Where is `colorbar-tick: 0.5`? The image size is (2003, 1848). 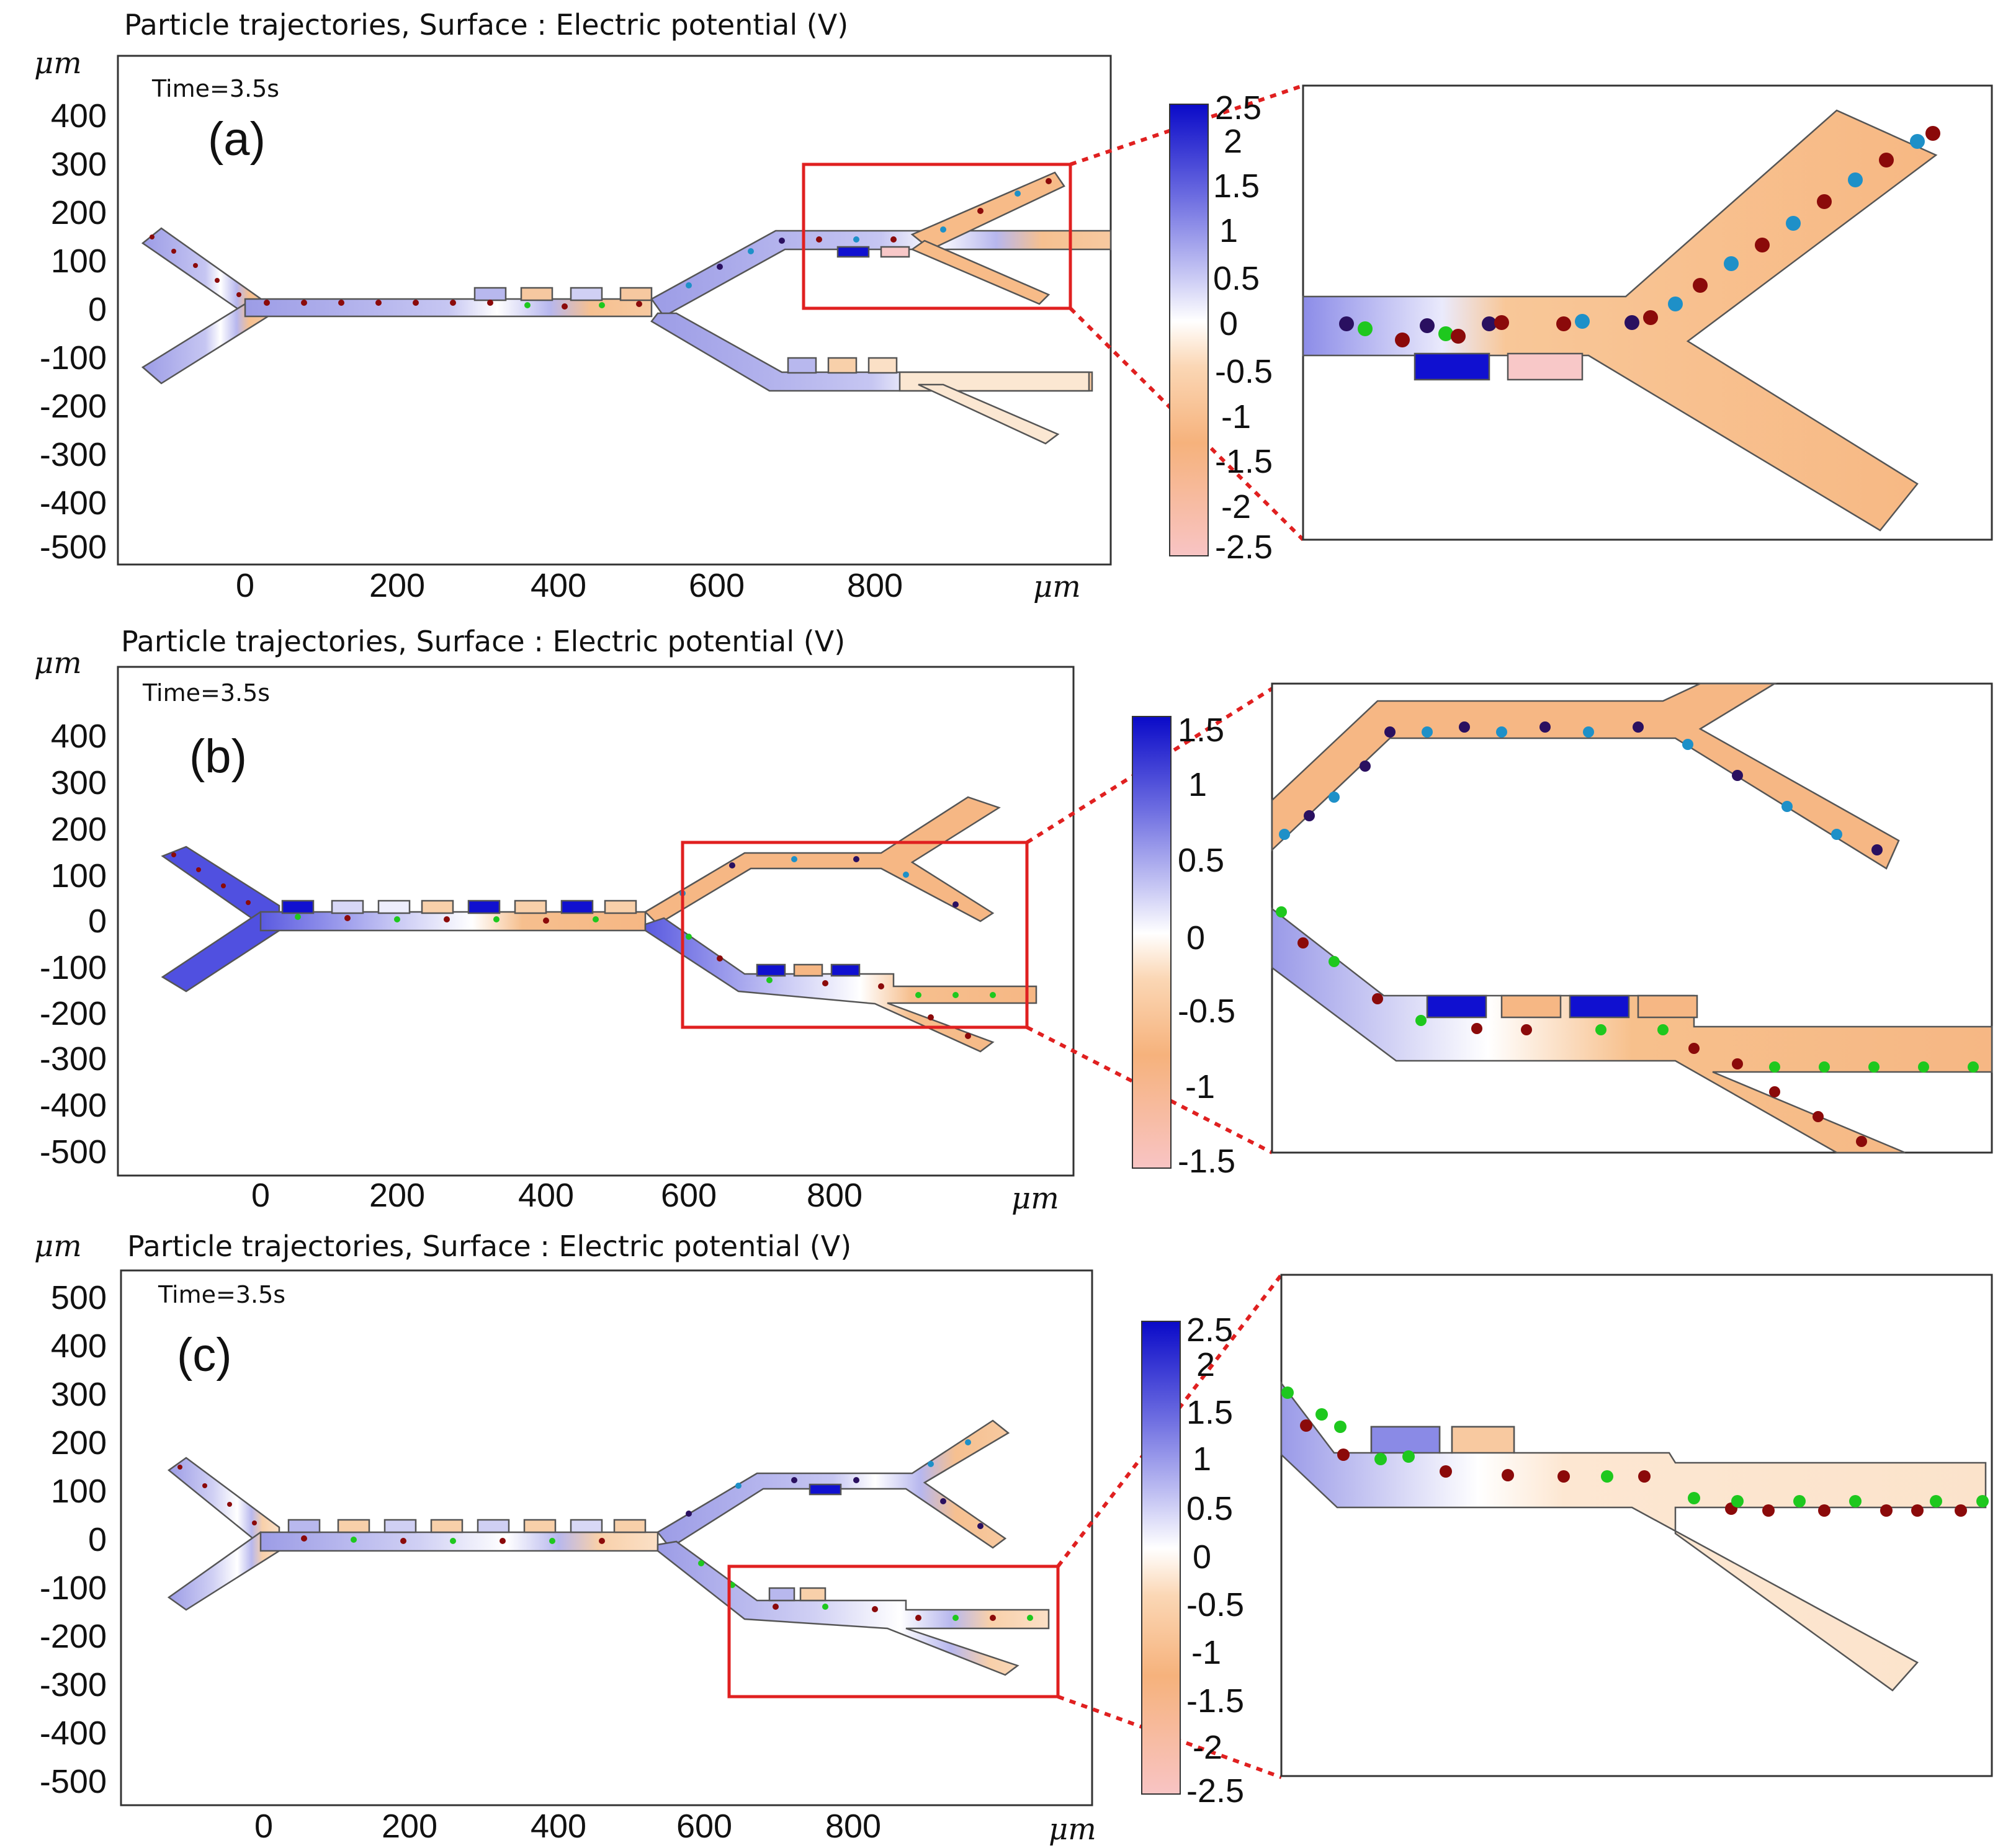
colorbar-tick: 0.5 is located at coordinates (1201, 860).